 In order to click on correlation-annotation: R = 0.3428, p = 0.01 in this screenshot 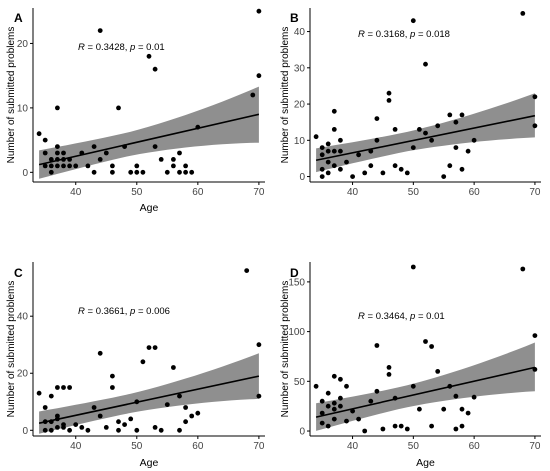, I will do `click(121, 47)`.